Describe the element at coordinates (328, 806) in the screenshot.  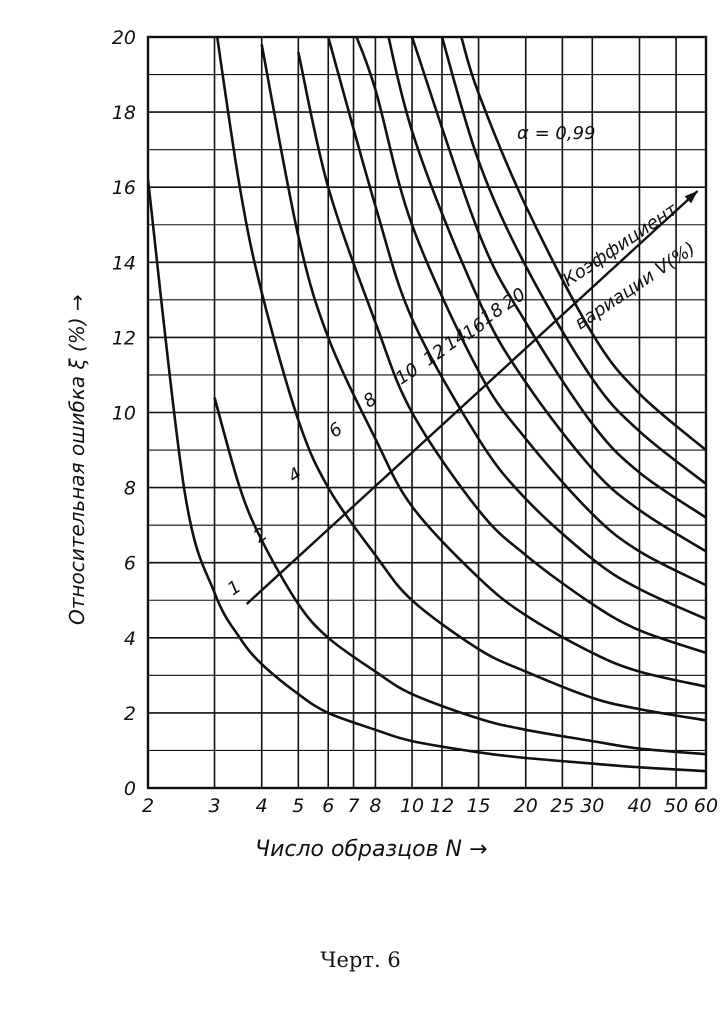
I see `x-tick-label: 6` at that location.